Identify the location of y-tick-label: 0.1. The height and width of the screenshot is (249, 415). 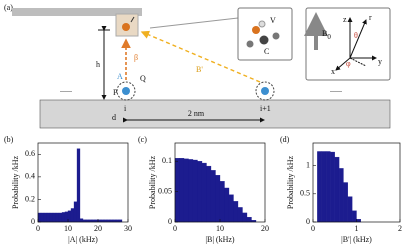
(167, 160).